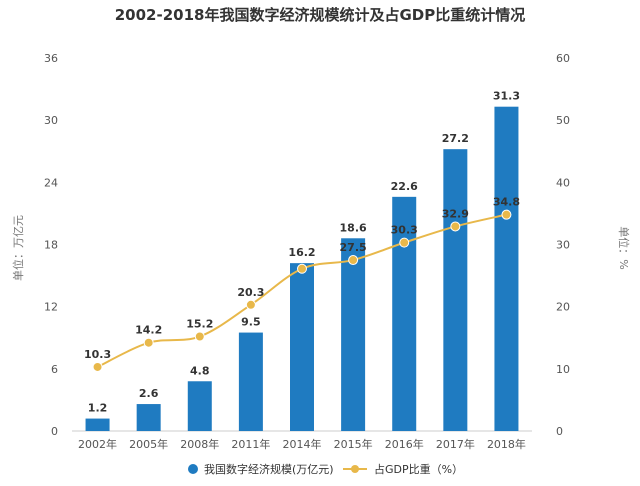 This screenshot has width=640, height=486. What do you see at coordinates (506, 444) in the screenshot?
I see `x-tick-label: 2018年` at bounding box center [506, 444].